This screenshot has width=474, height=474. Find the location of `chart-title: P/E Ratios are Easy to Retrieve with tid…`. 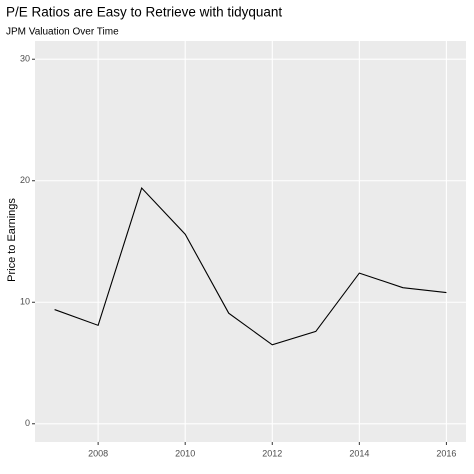

chart-title: P/E Ratios are Easy to Retrieve with tid… is located at coordinates (144, 12).